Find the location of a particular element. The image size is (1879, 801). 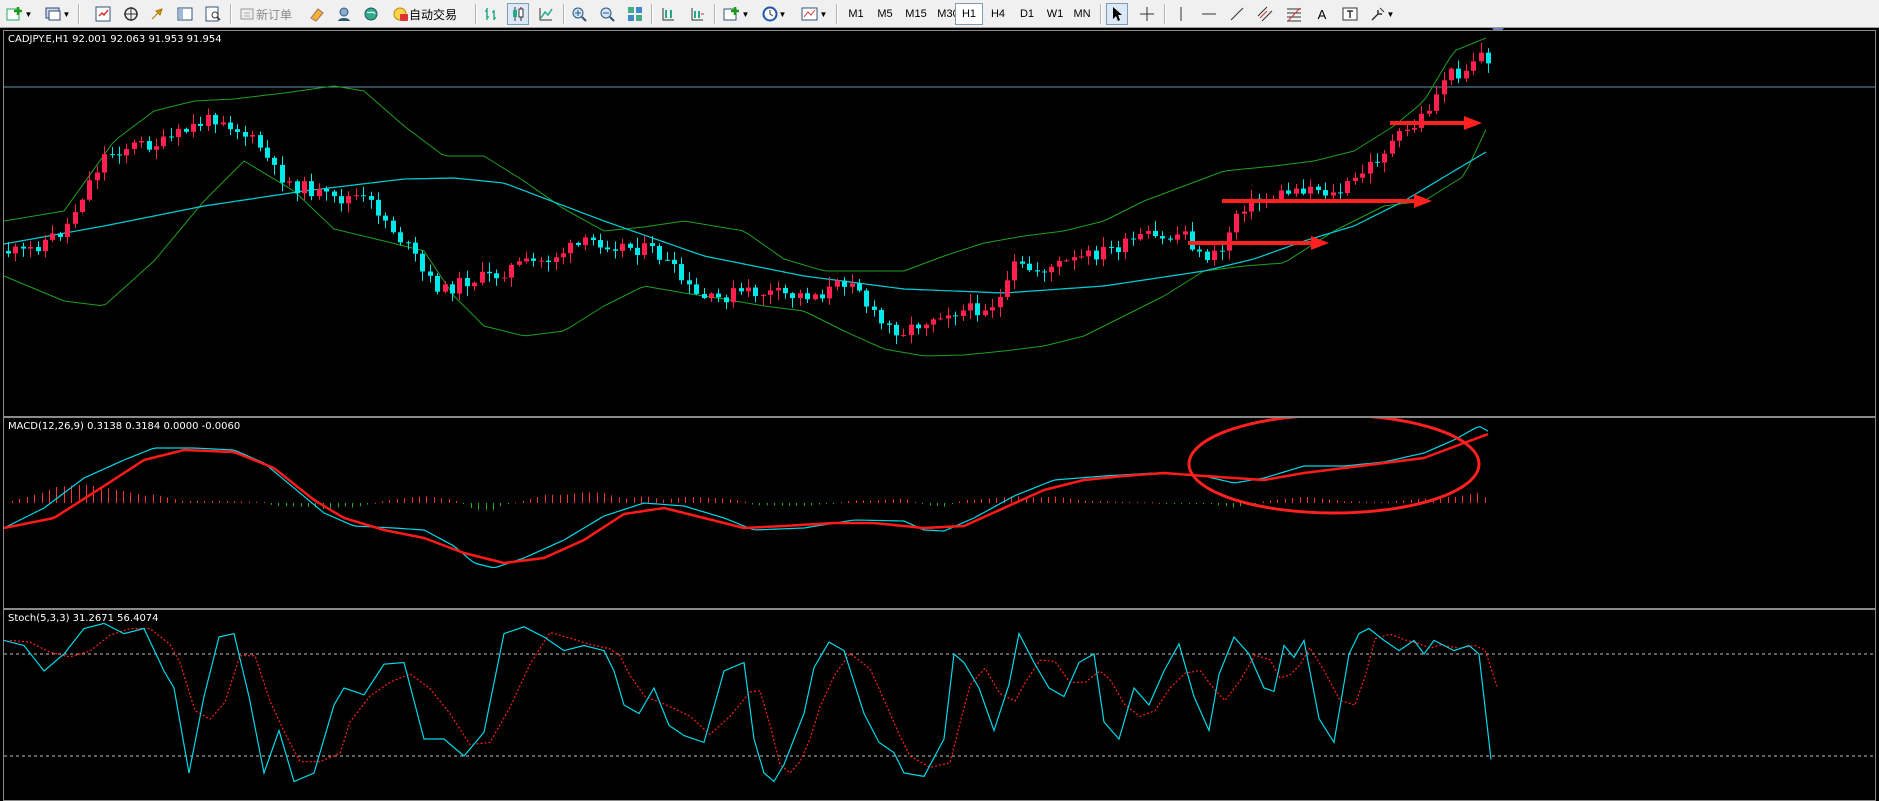

community-button is located at coordinates (371, 14).